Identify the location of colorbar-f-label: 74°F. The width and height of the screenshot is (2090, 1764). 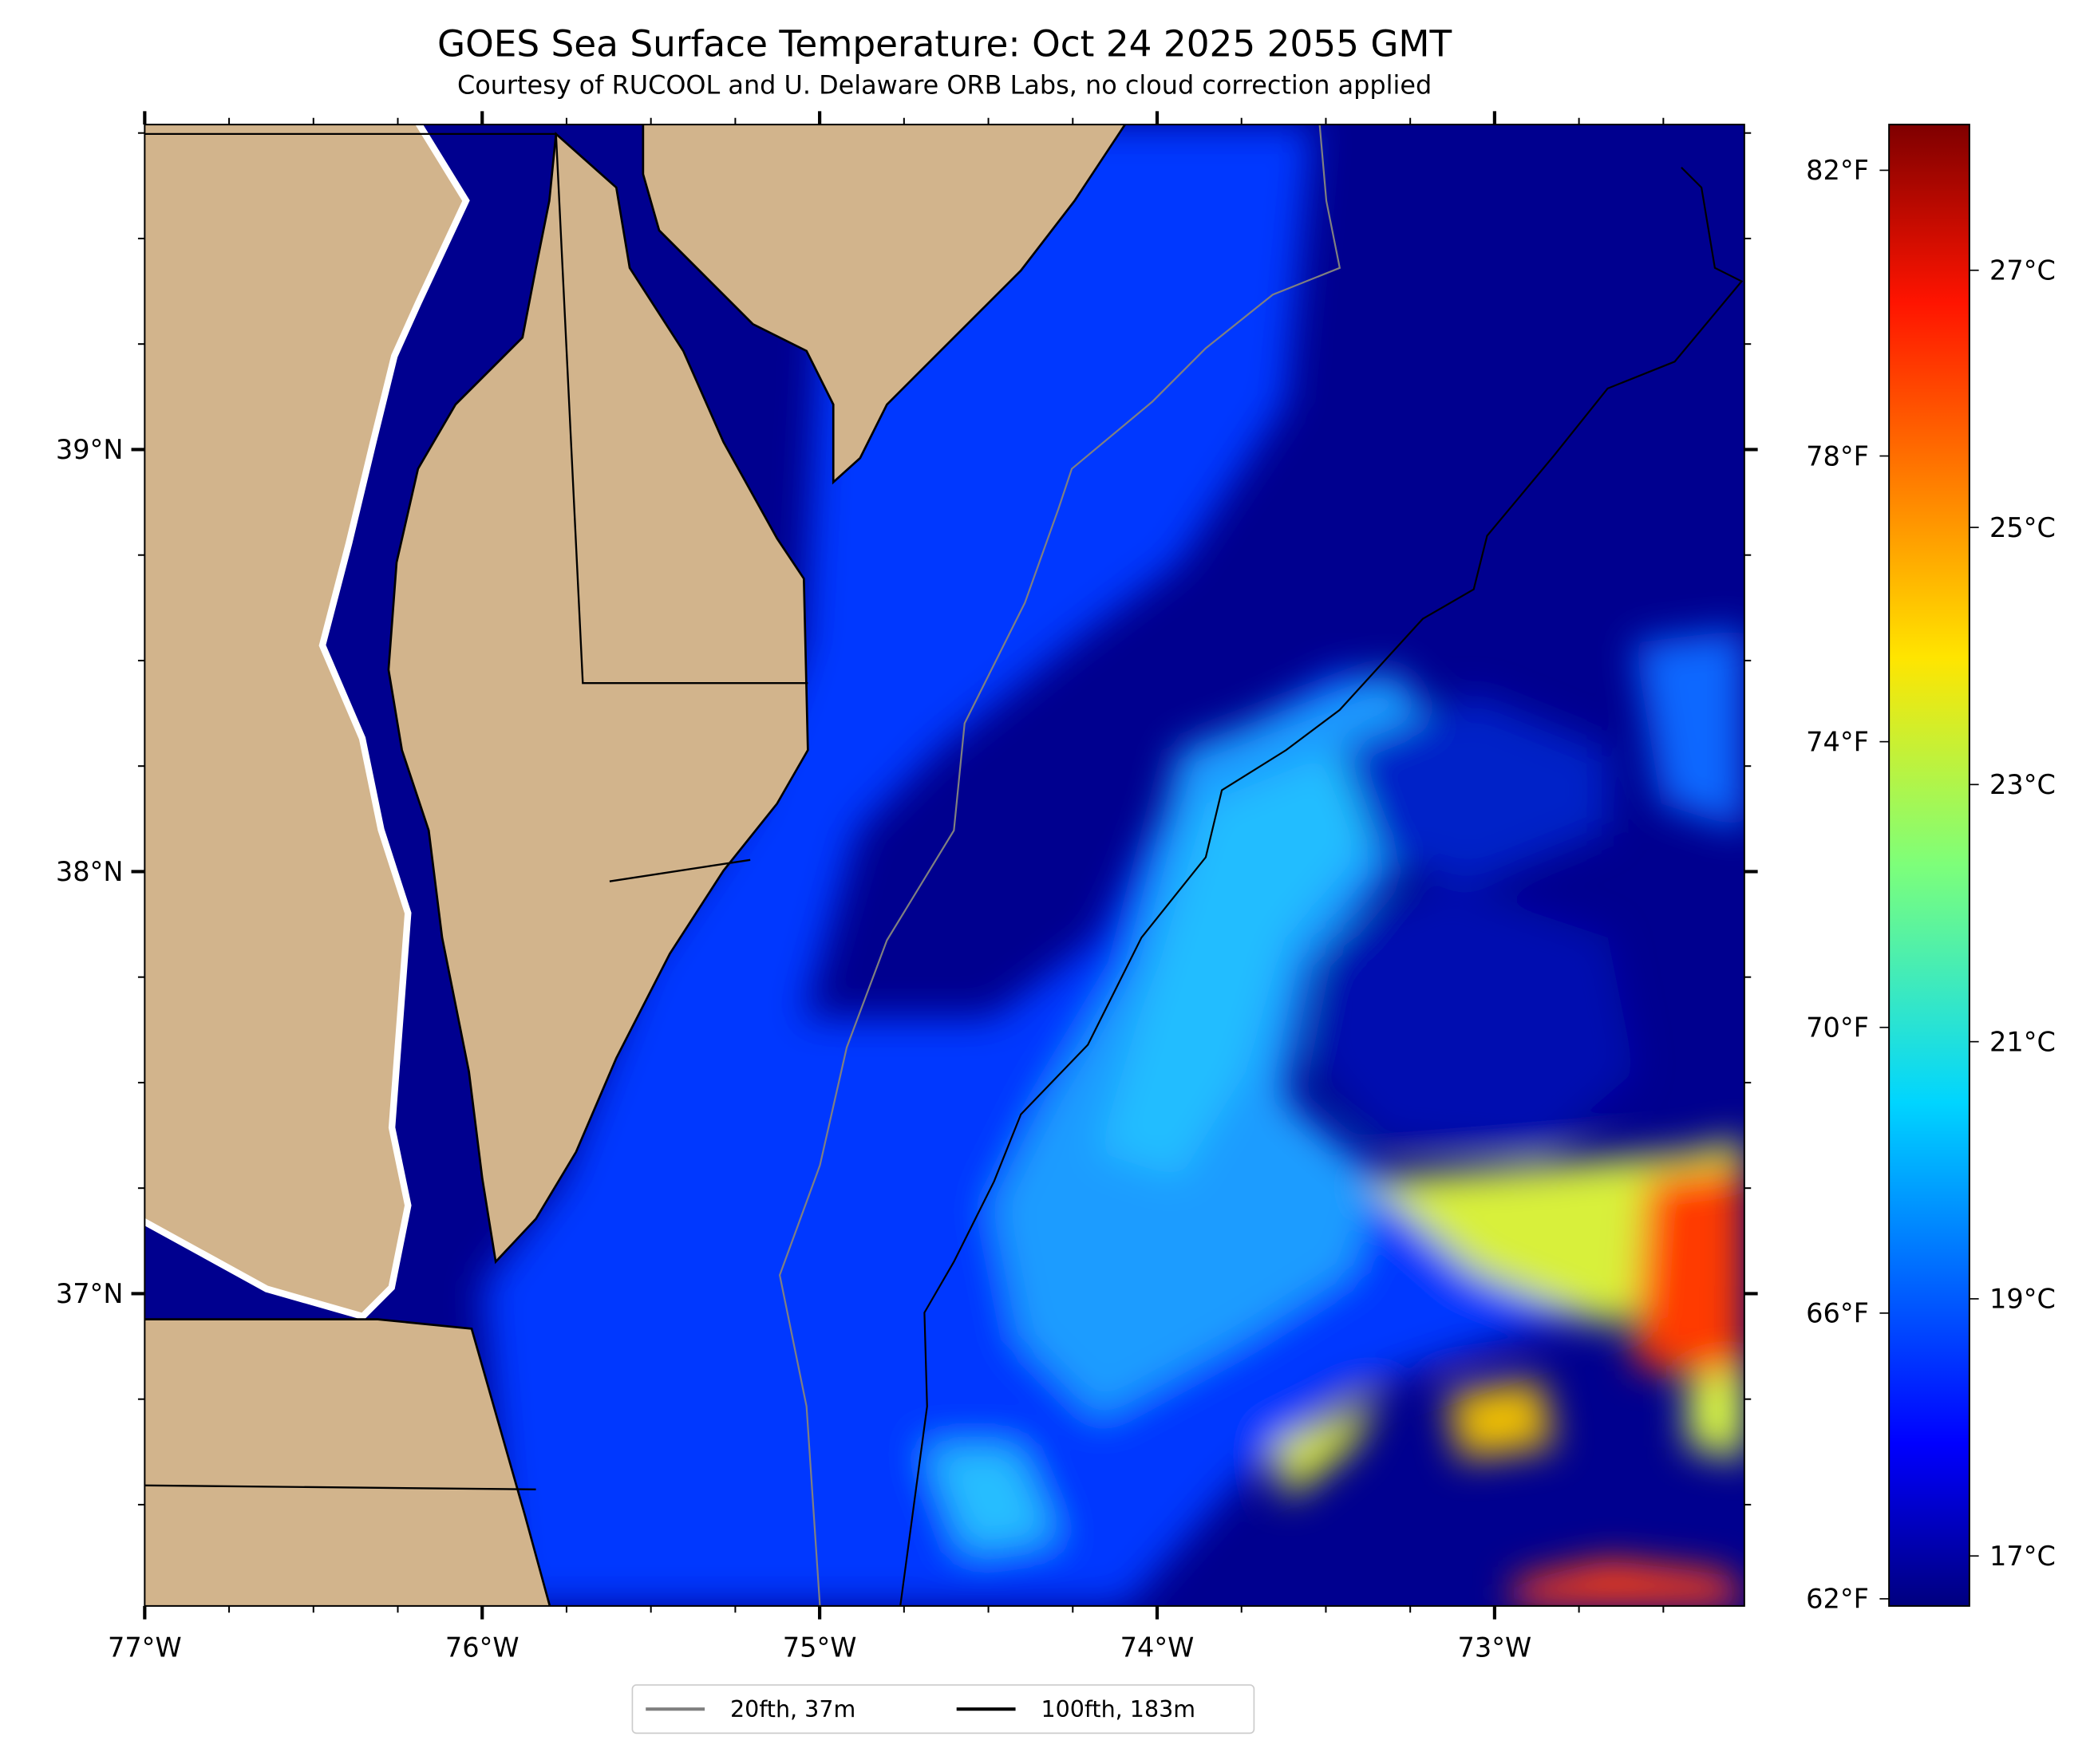
(1837, 741).